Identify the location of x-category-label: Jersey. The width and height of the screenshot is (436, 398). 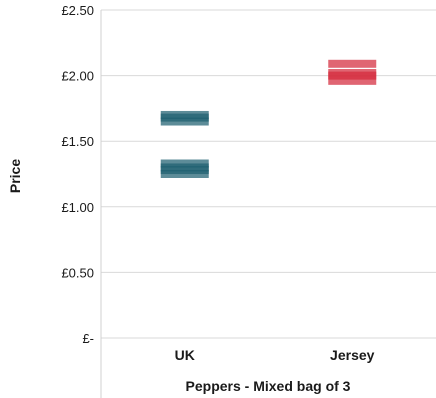
(352, 355).